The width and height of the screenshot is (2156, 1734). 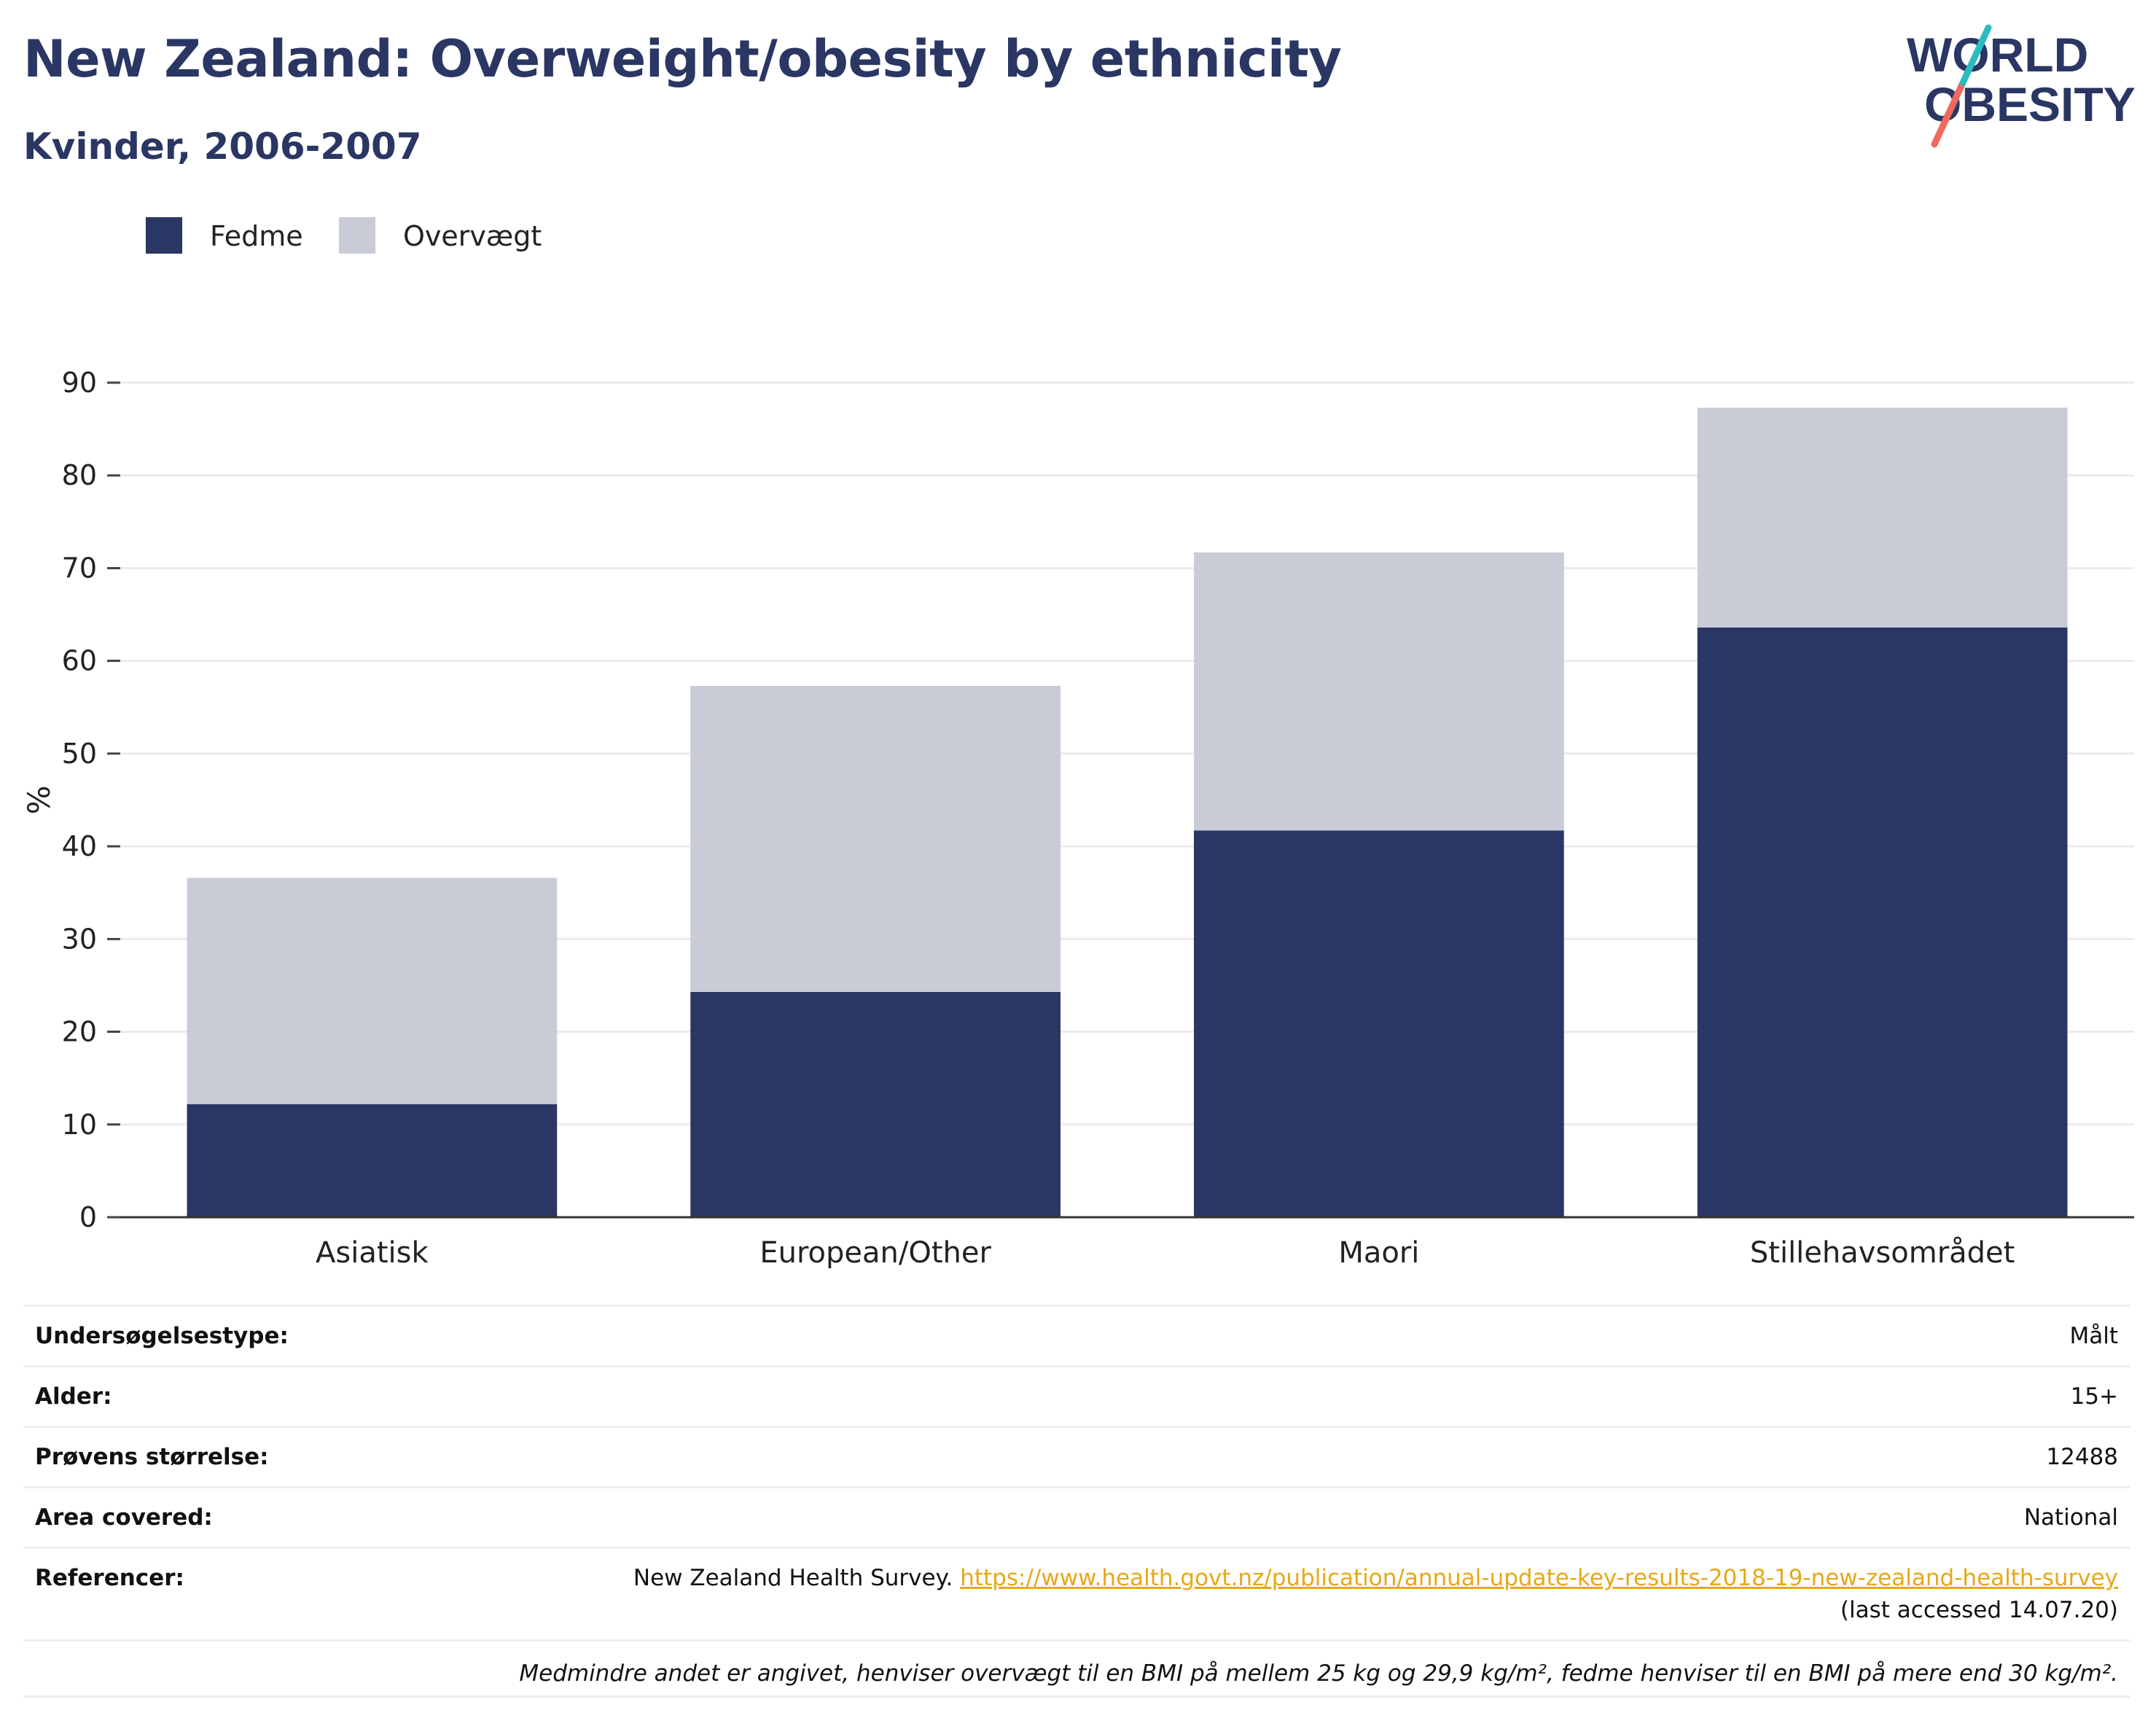 I want to click on y-tick-label: 90, so click(x=79, y=383).